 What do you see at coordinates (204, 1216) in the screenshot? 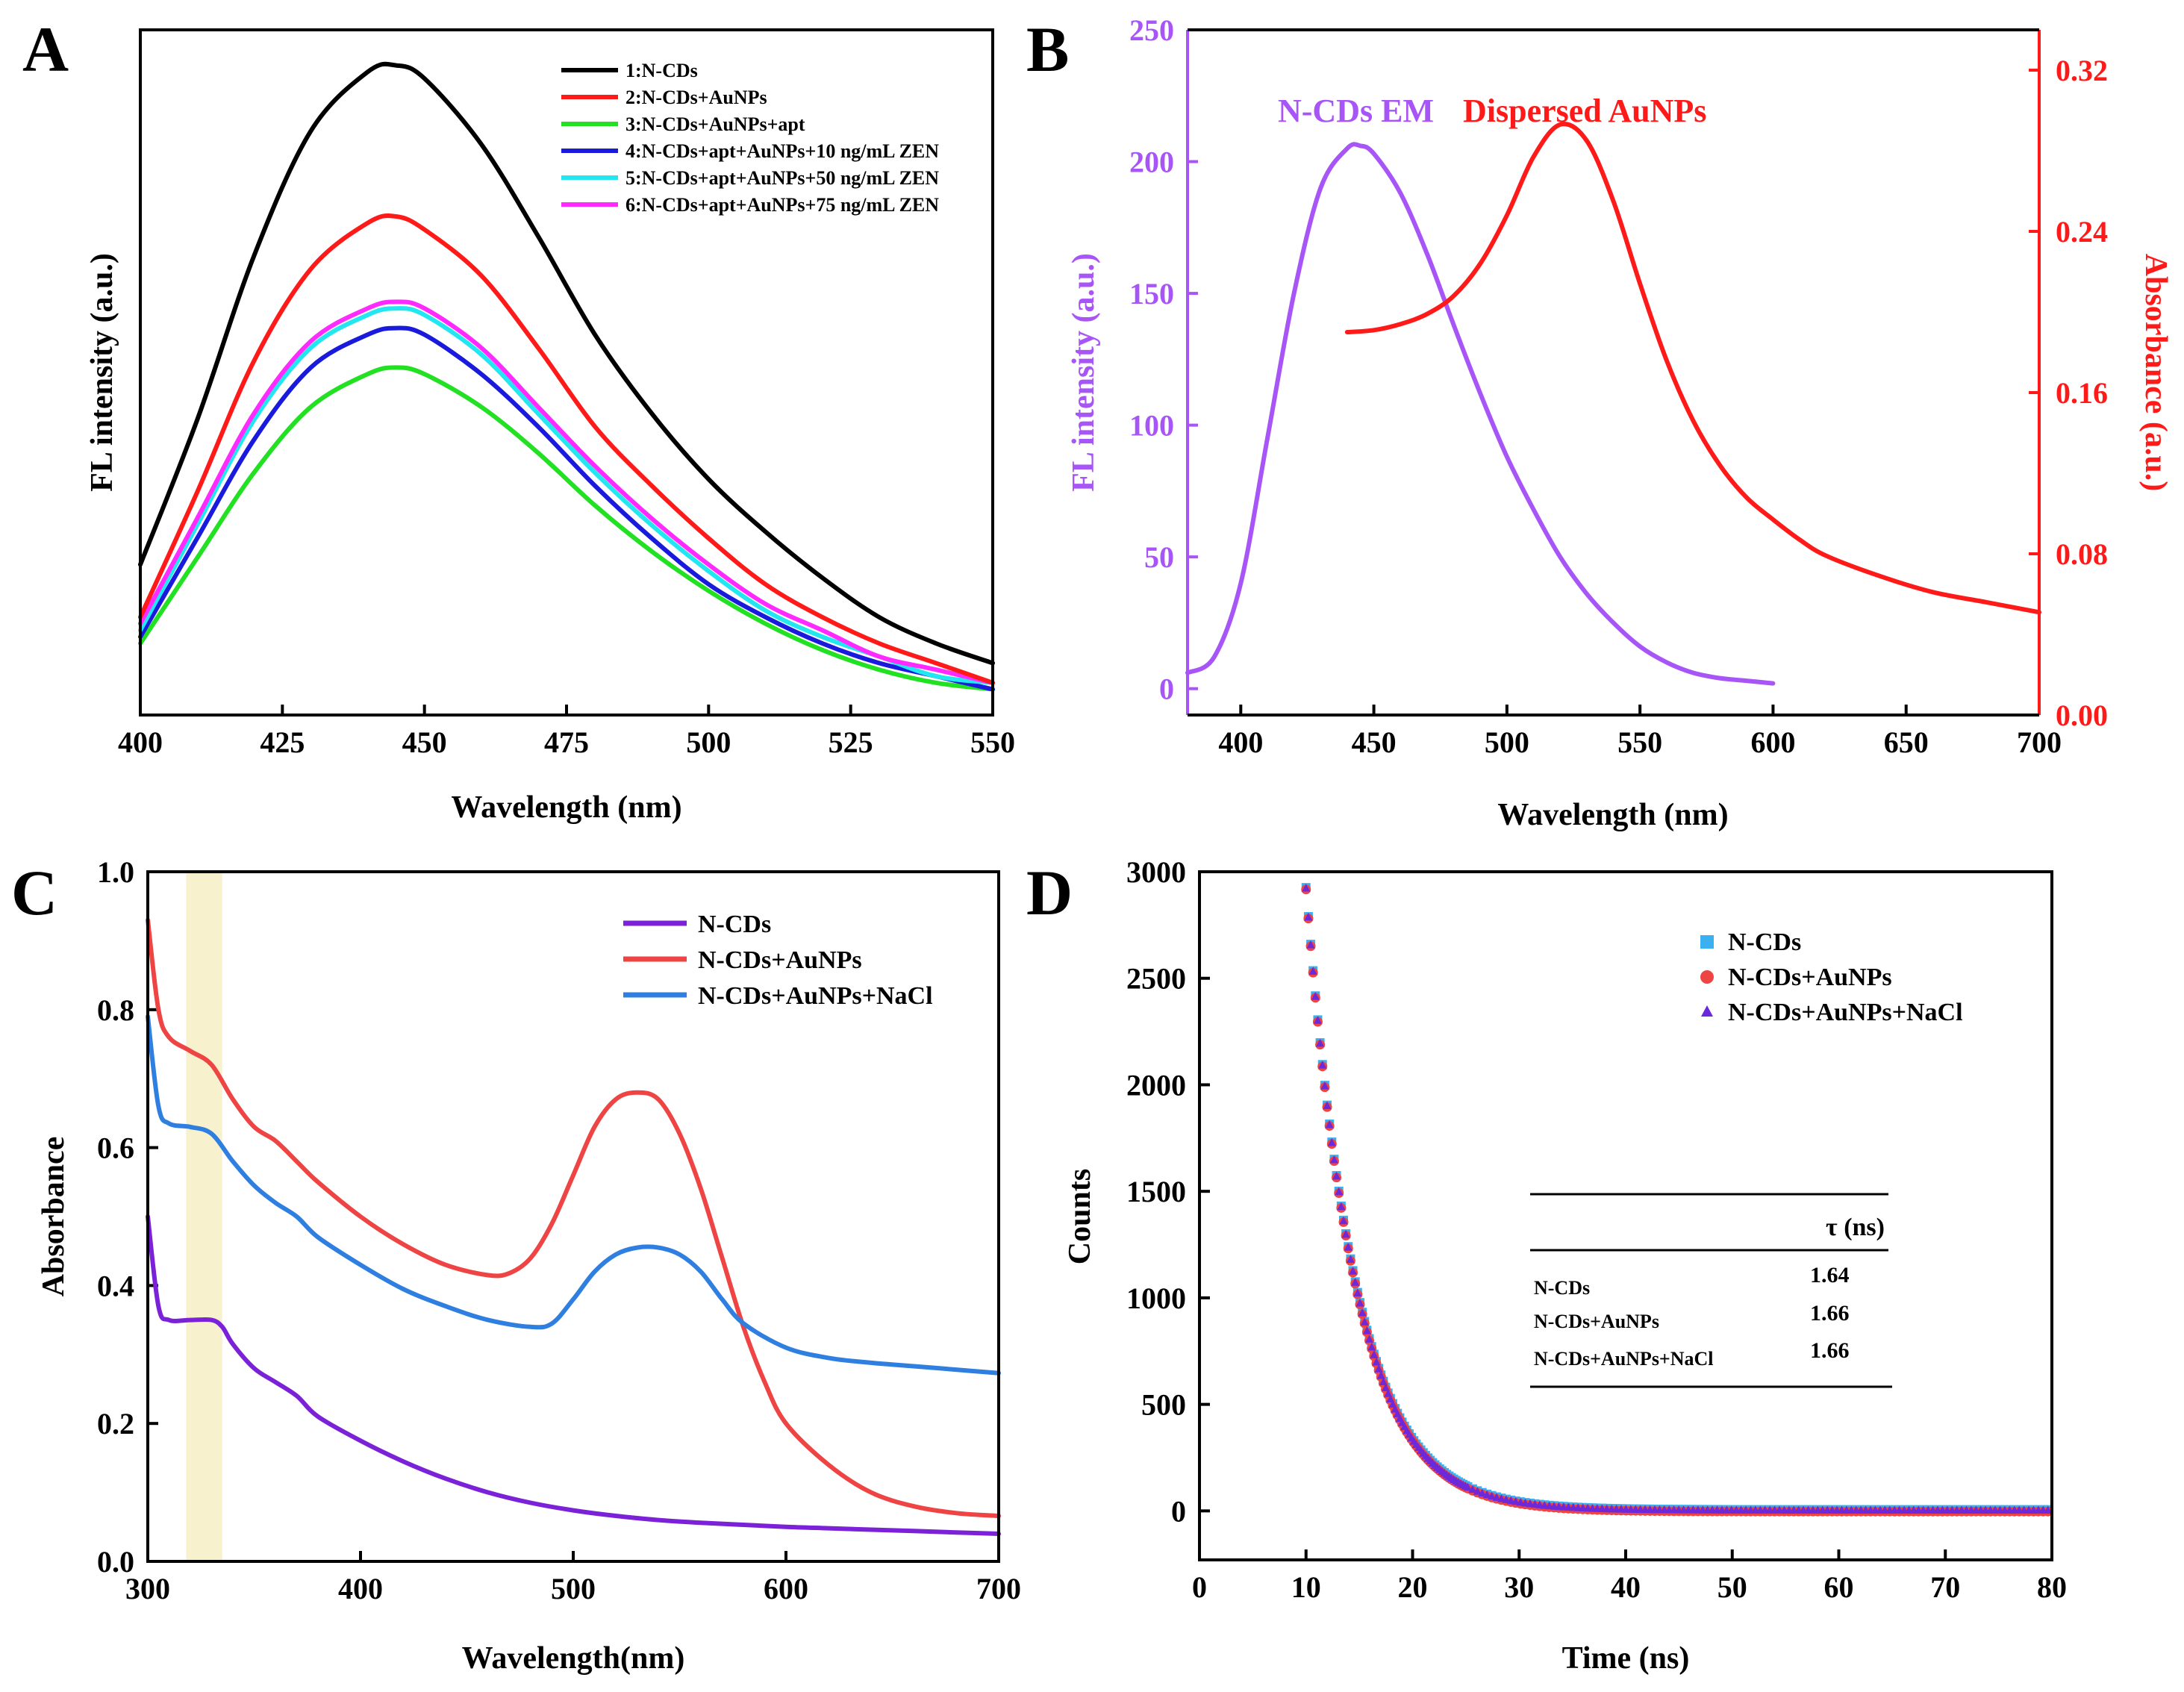
I see `chart-c-highlight-band` at bounding box center [204, 1216].